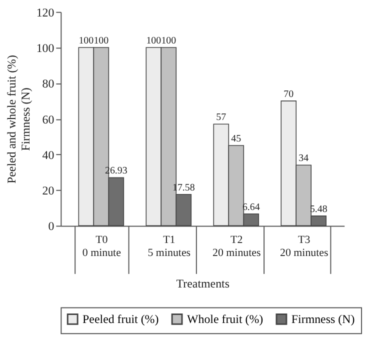 The width and height of the screenshot is (367, 337). What do you see at coordinates (18, 119) in the screenshot?
I see `y-axis-title: Peeled and whole fruit (%) Firmness (N)` at bounding box center [18, 119].